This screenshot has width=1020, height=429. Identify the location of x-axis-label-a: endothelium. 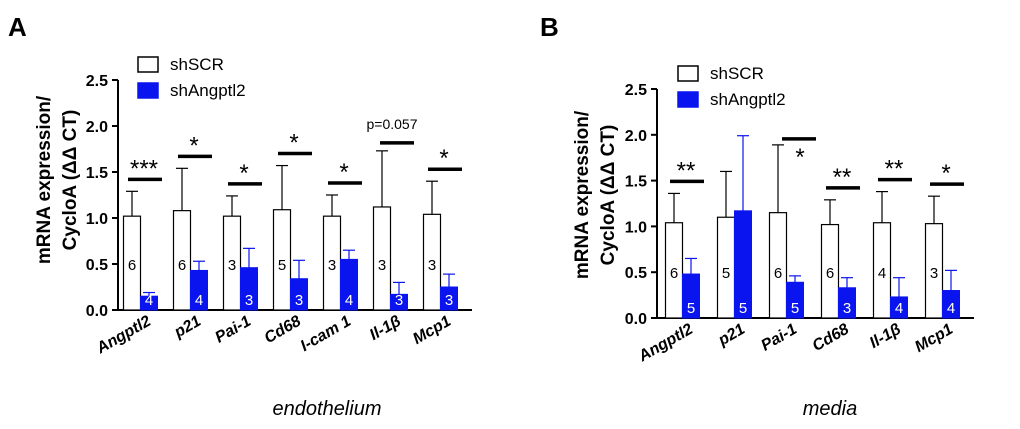
(327, 409).